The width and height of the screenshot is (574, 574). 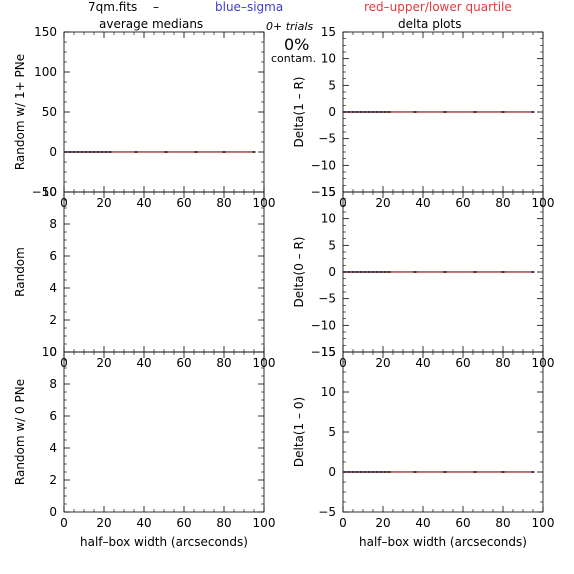 I want to click on file-label: 7qm.fits, so click(x=112, y=7).